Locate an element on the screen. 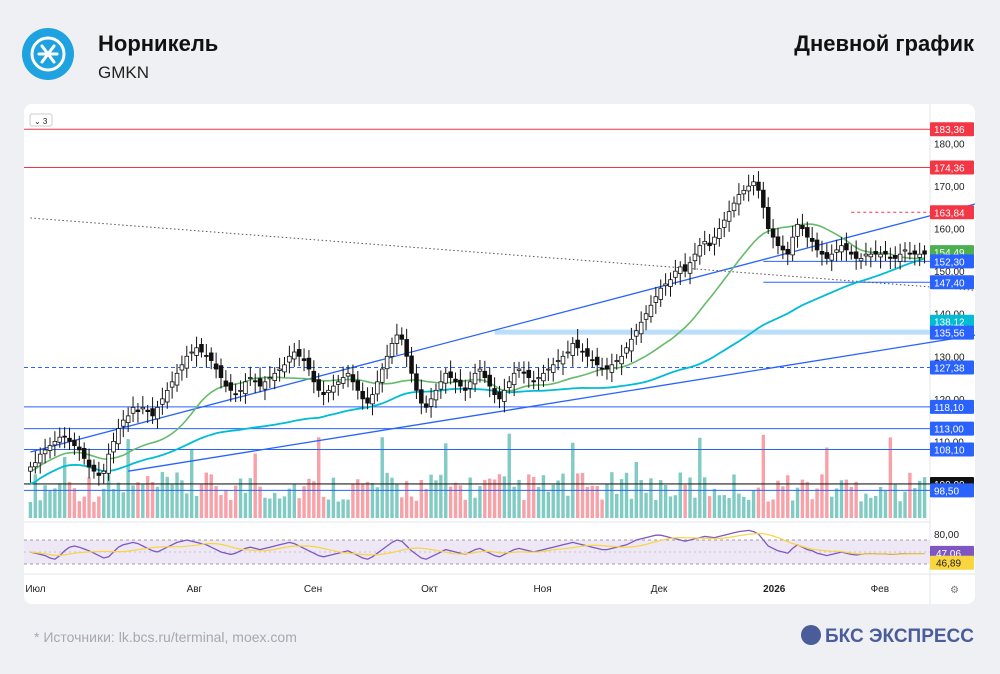  price-label-text: 183,36 is located at coordinates (949, 130).